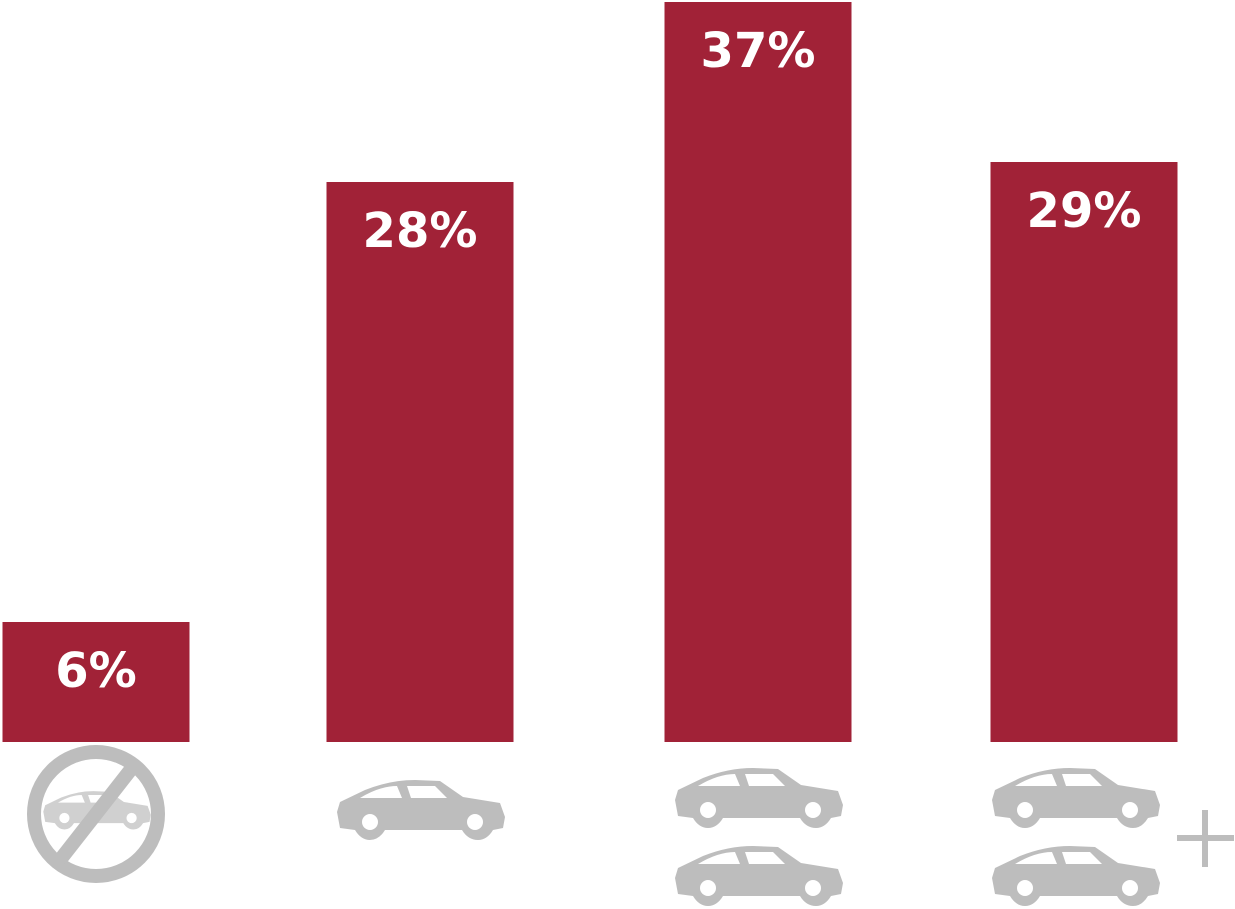 The image size is (1235, 909). Describe the element at coordinates (96, 814) in the screenshot. I see `icon-no-car` at that location.